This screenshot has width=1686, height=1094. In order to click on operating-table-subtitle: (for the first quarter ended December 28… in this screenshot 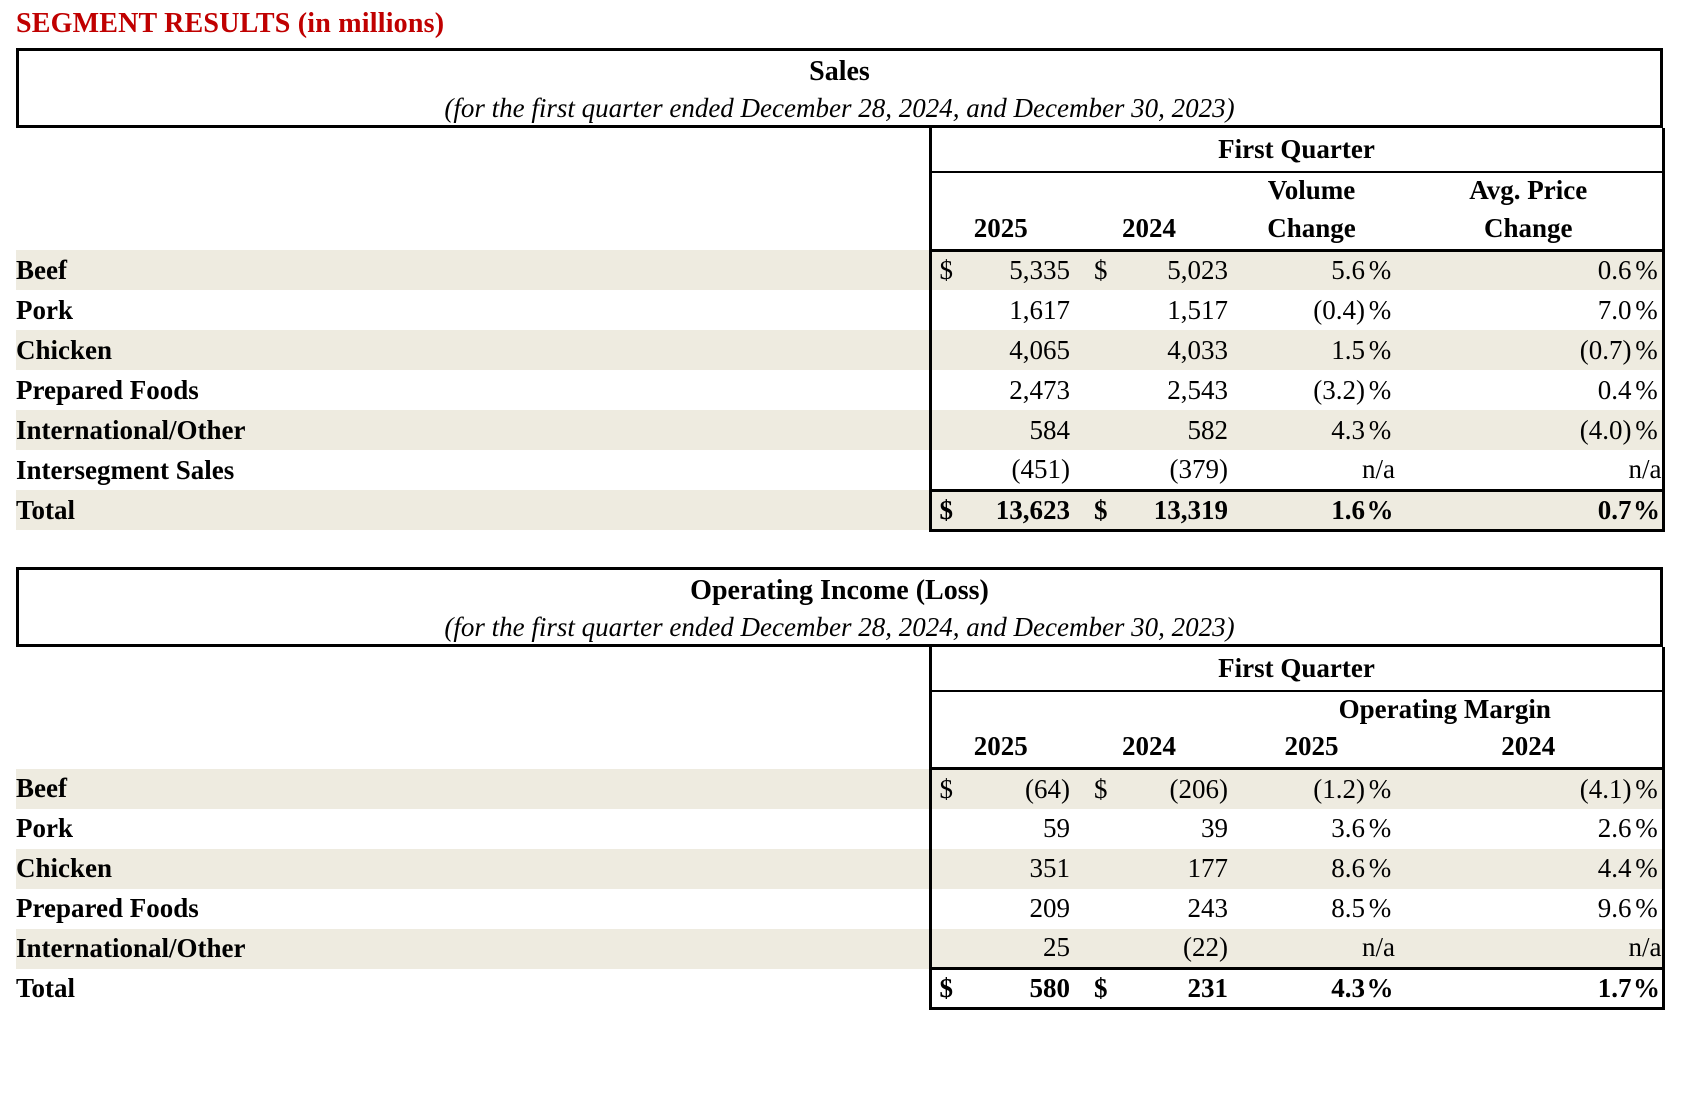, I will do `click(839, 626)`.